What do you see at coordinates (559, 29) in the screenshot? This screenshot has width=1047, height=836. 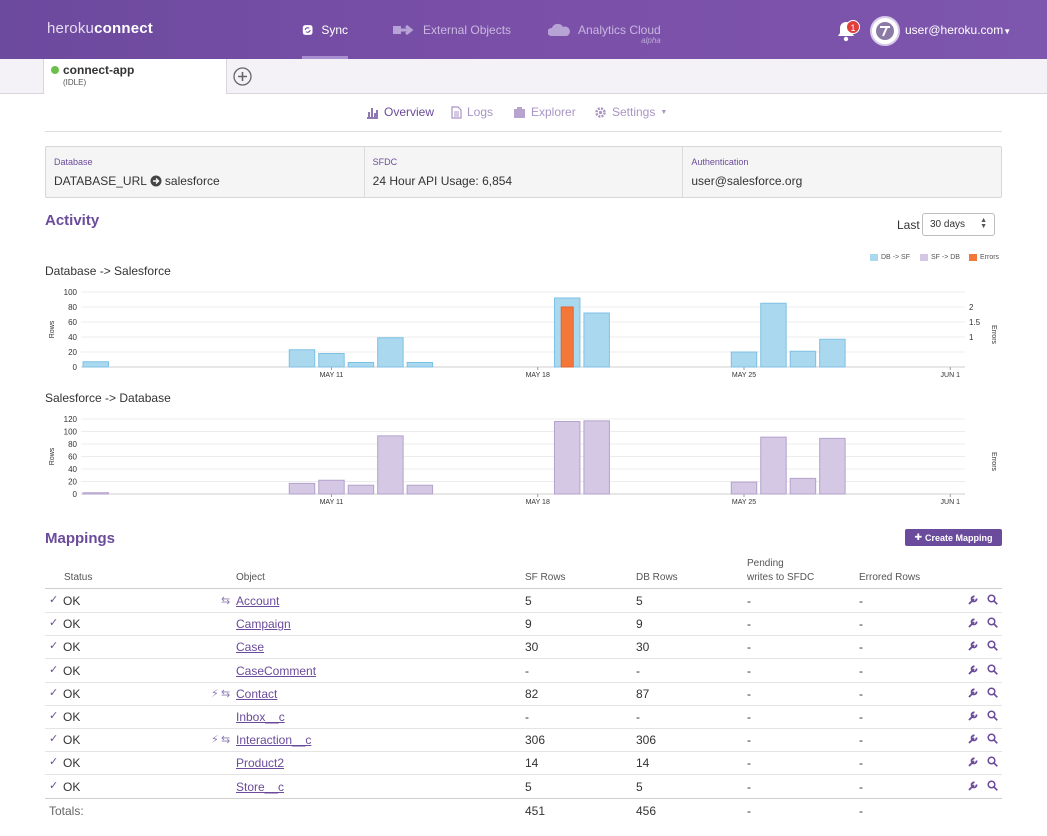 I see `cloud-icon` at bounding box center [559, 29].